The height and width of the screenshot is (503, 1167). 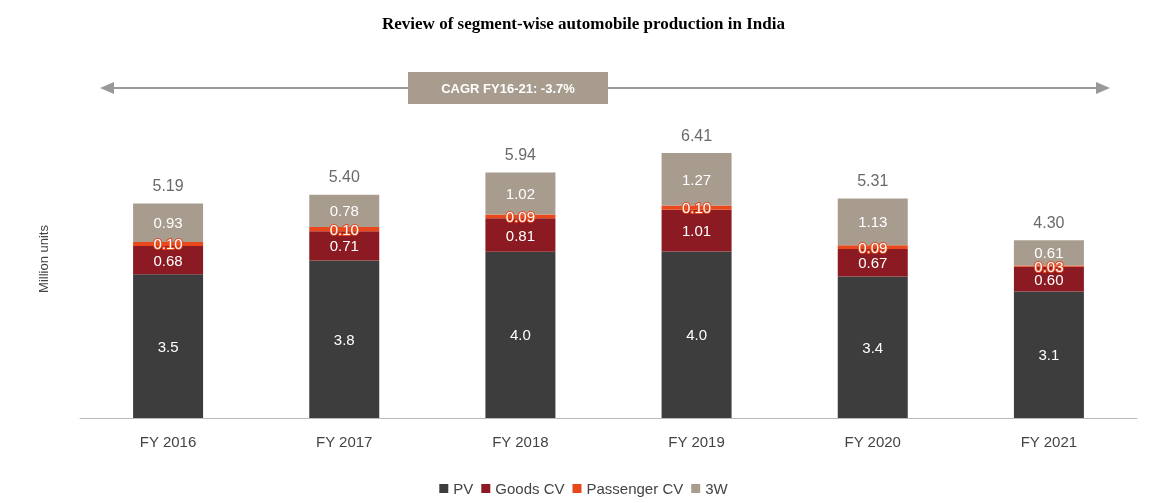 What do you see at coordinates (530, 488) in the screenshot?
I see `legend-label: Goods CV` at bounding box center [530, 488].